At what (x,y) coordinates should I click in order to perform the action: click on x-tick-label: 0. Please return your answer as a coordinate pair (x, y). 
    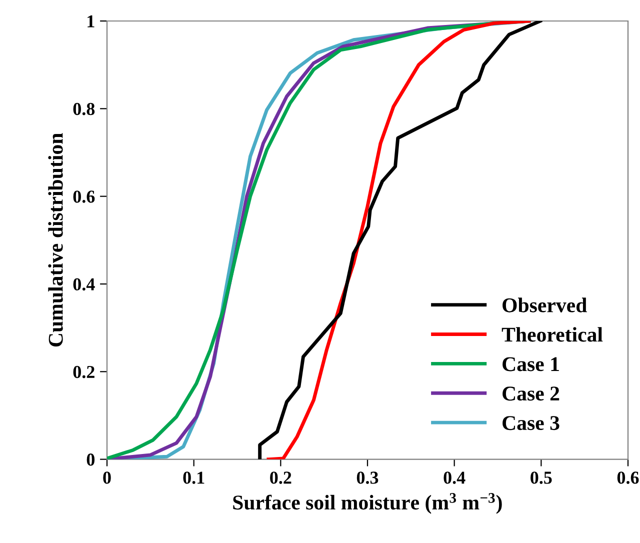
    Looking at the image, I should click on (107, 478).